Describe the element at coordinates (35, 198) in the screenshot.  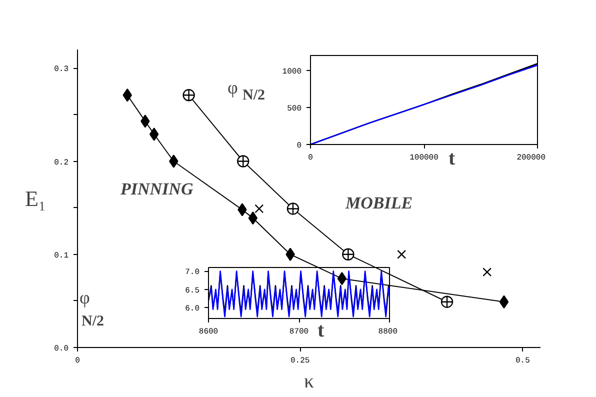
I see `y-axis-title: E₁` at that location.